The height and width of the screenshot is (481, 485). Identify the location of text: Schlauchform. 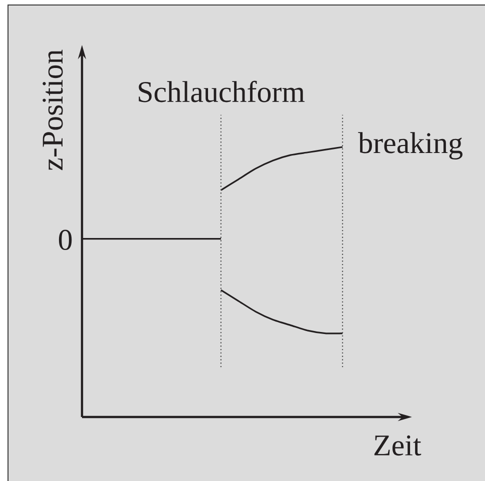
(221, 91).